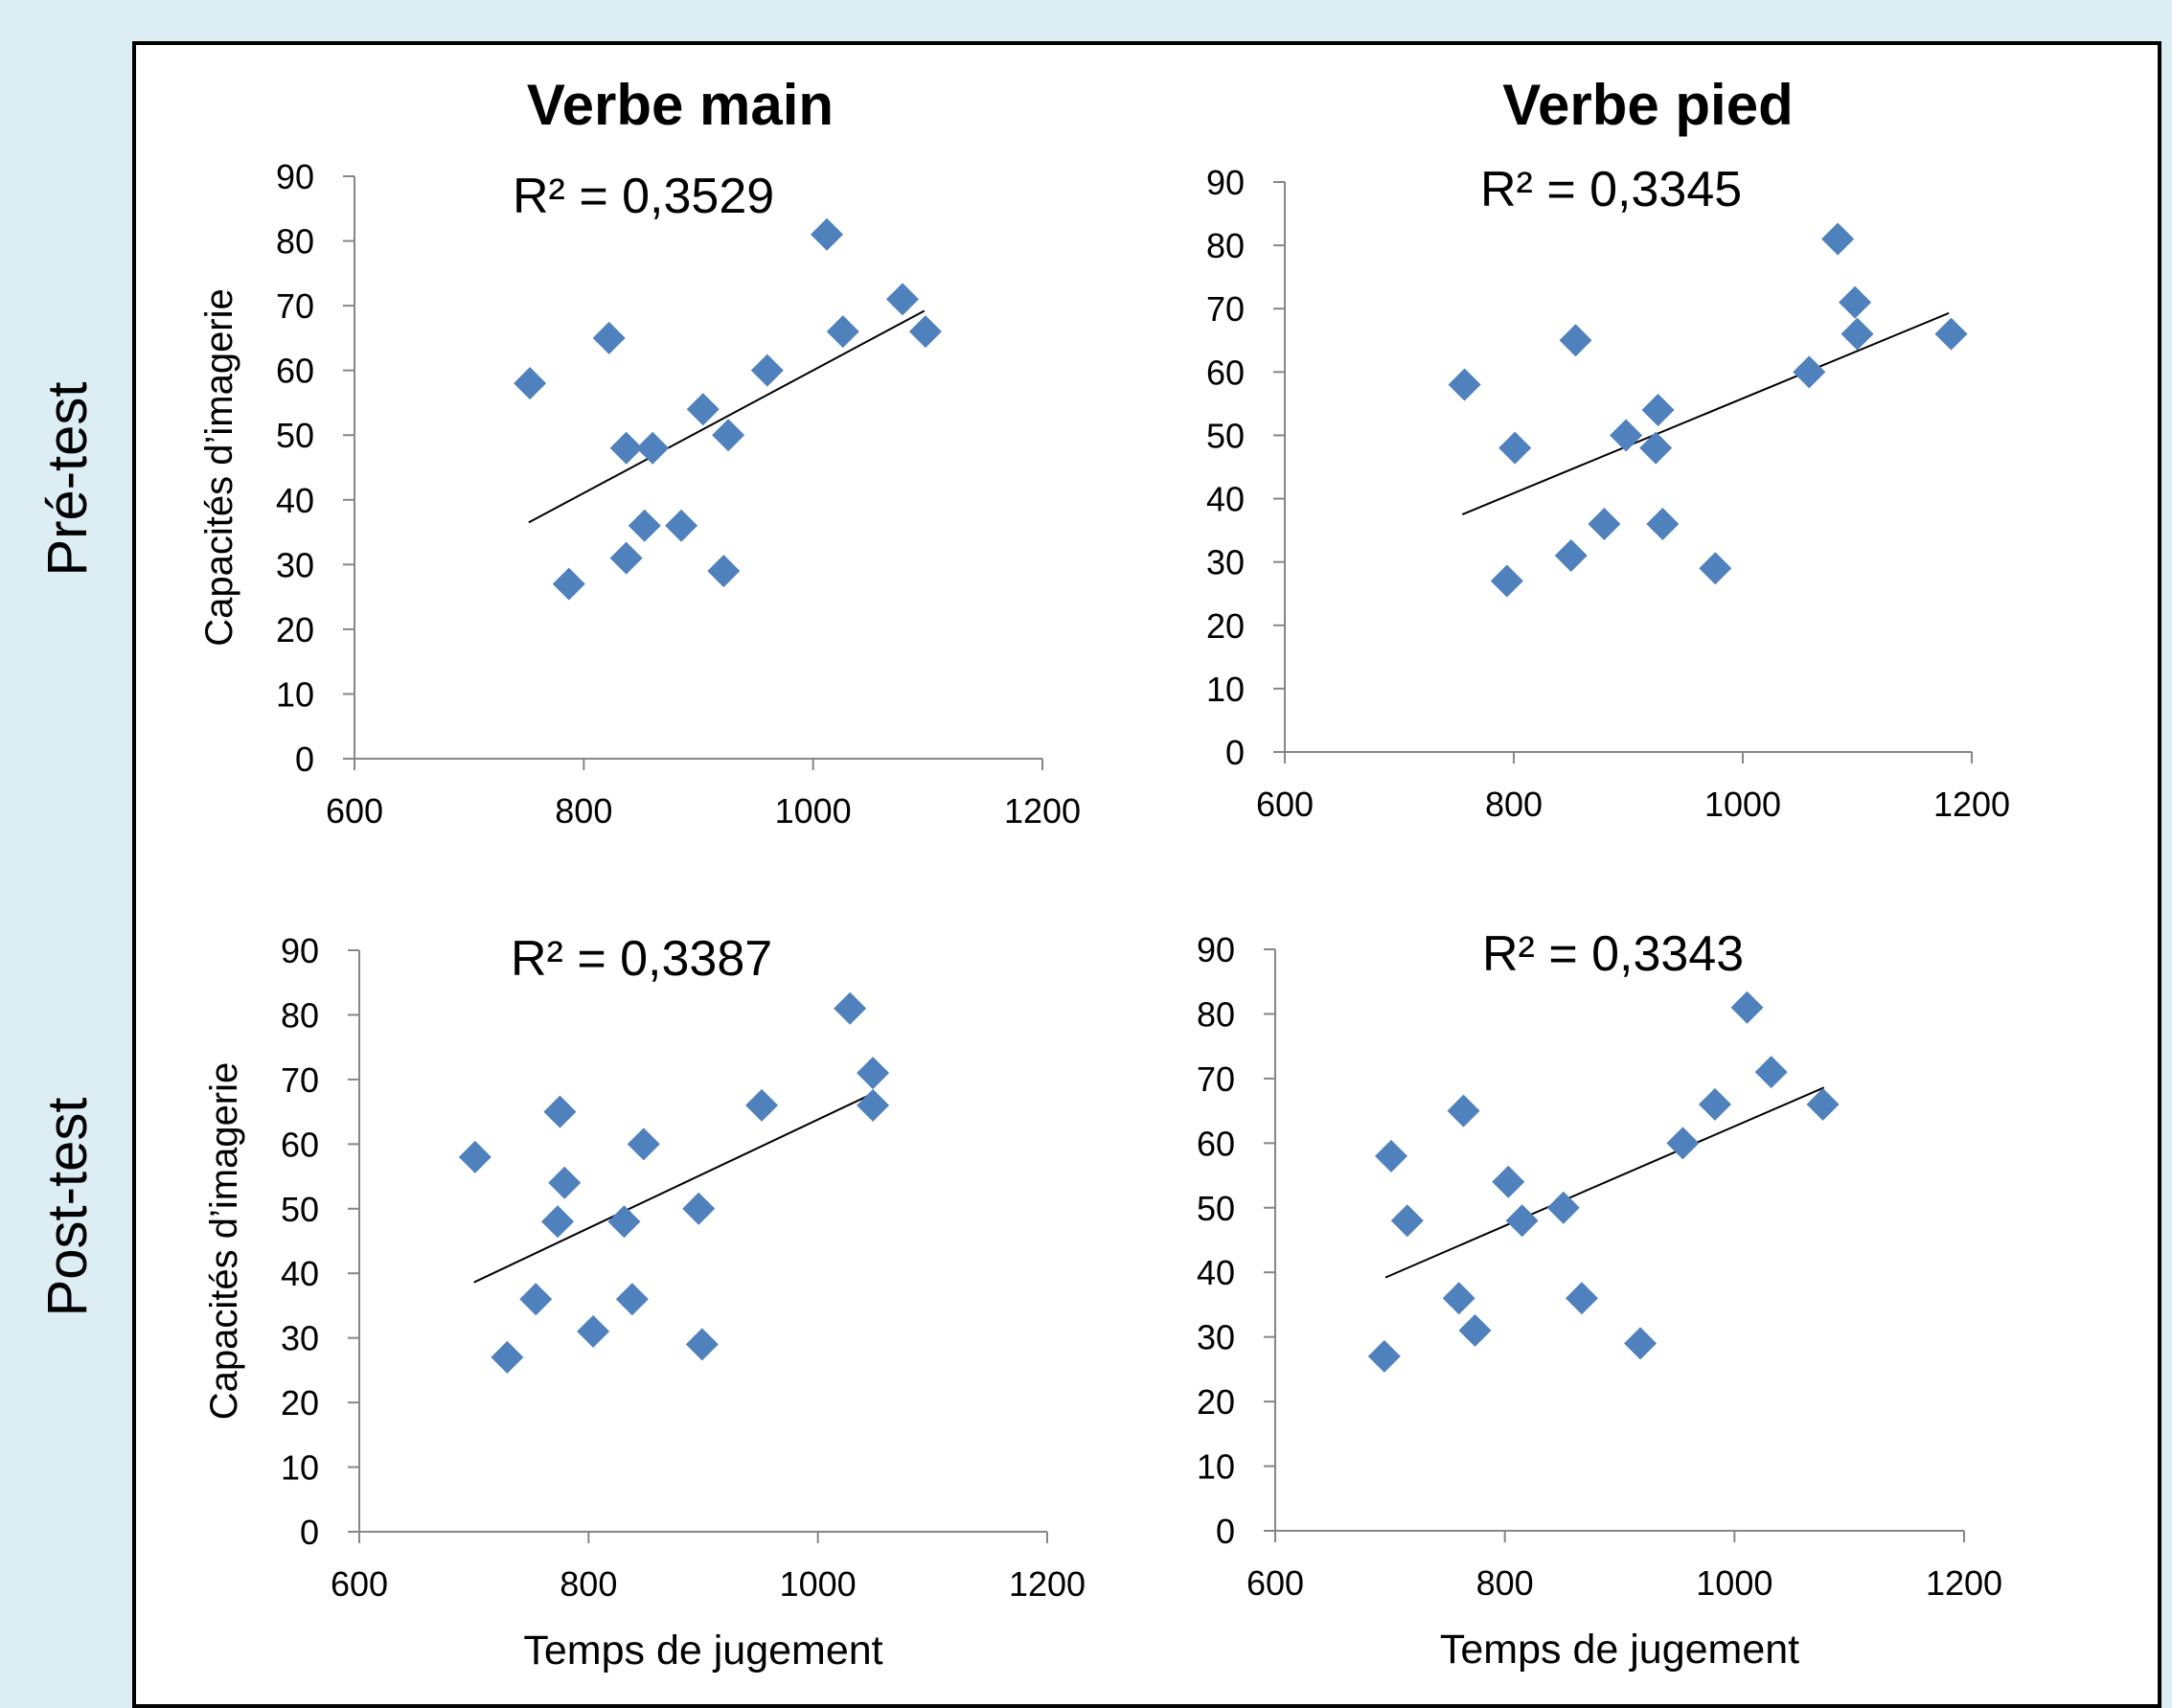  Describe the element at coordinates (641, 959) in the screenshot. I see `r-squared-annotation: R² = 0,3387` at that location.